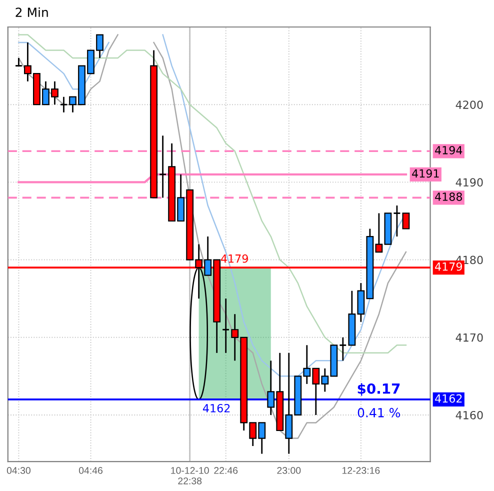 The height and width of the screenshot is (491, 494). What do you see at coordinates (469, 337) in the screenshot?
I see `y-tick-label: 4170` at bounding box center [469, 337].